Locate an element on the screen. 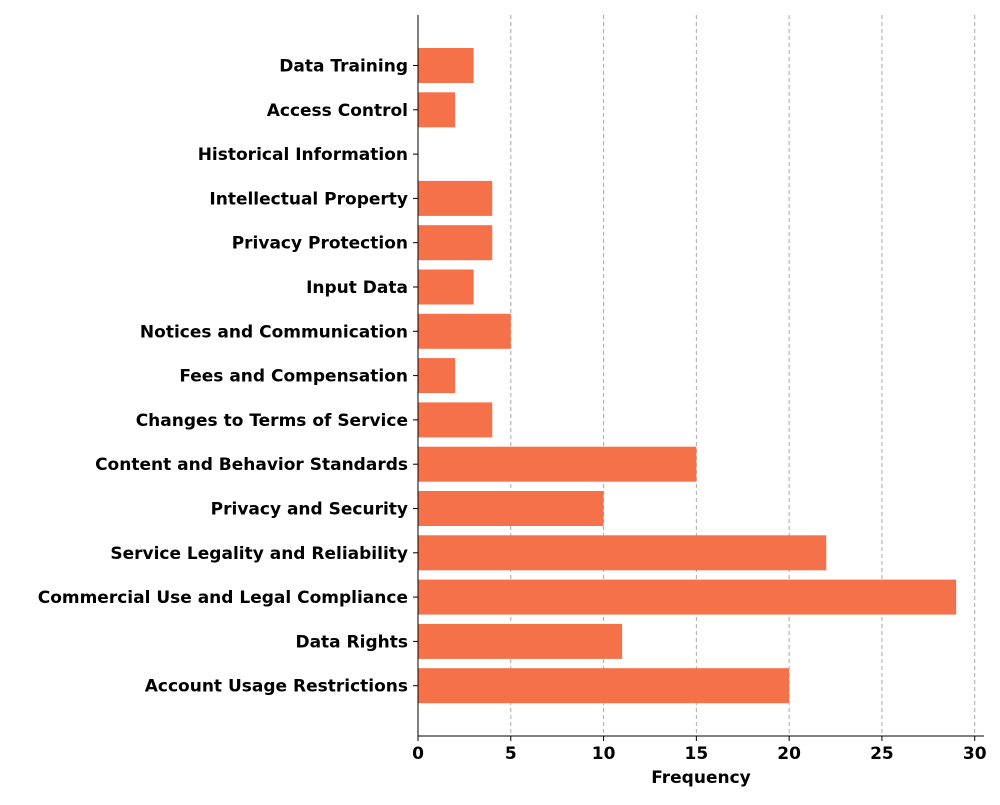 Image resolution: width=1000 pixels, height=805 pixels. category-label-historical-information: Historical Information is located at coordinates (303, 155).